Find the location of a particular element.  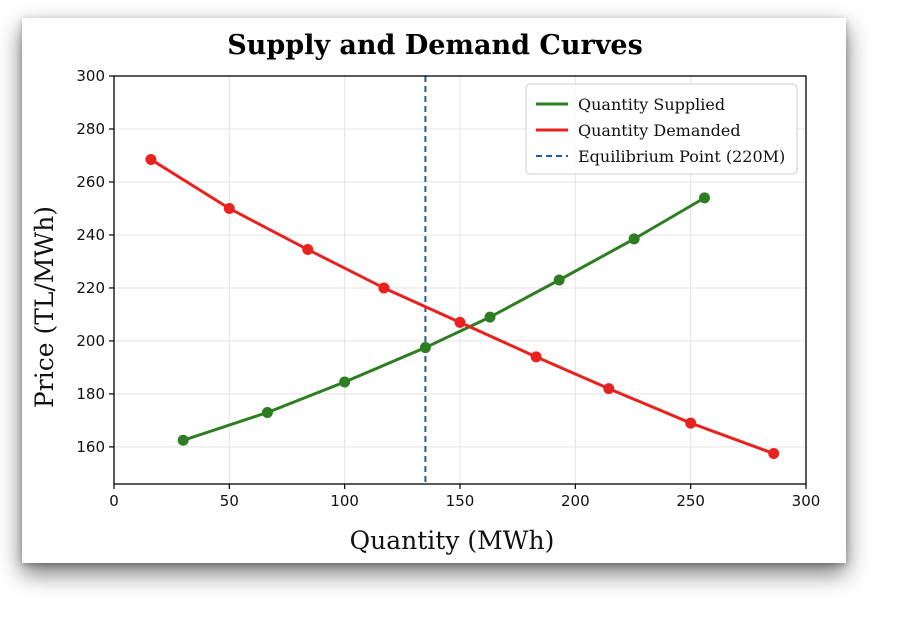

y-tick-label: 240 is located at coordinates (90, 235).